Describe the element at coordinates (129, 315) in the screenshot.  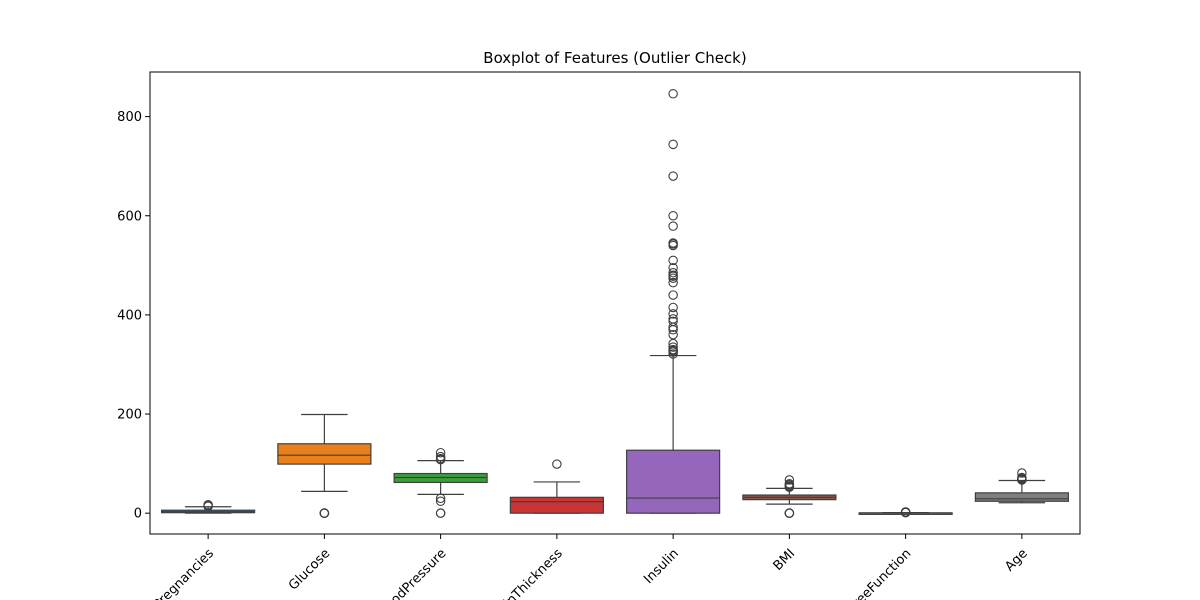
I see `y-tick-label: 400` at that location.